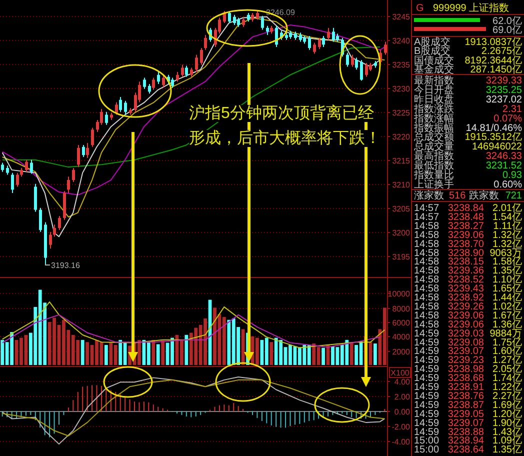  What do you see at coordinates (400, 373) in the screenshot?
I see `text: X100` at bounding box center [400, 373].